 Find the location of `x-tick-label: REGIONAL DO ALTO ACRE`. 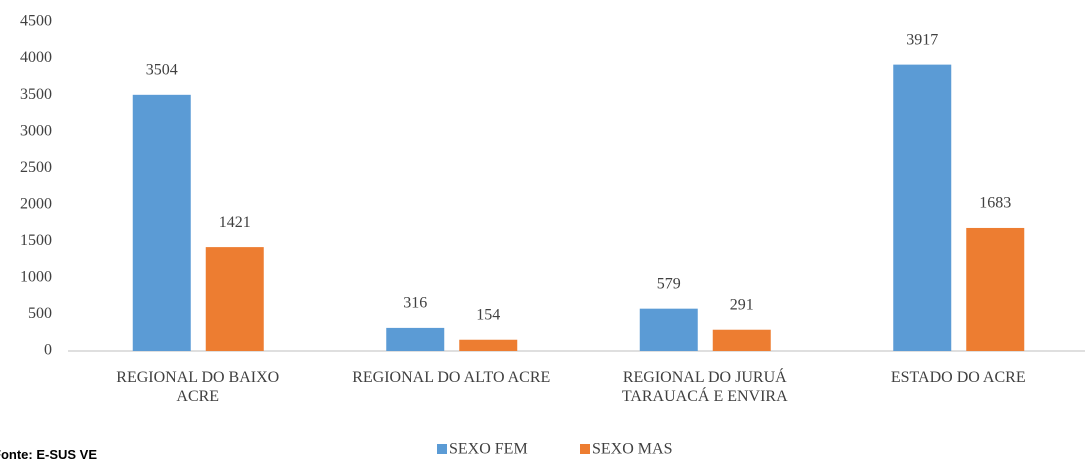

x-tick-label: REGIONAL DO ALTO ACRE is located at coordinates (451, 377).